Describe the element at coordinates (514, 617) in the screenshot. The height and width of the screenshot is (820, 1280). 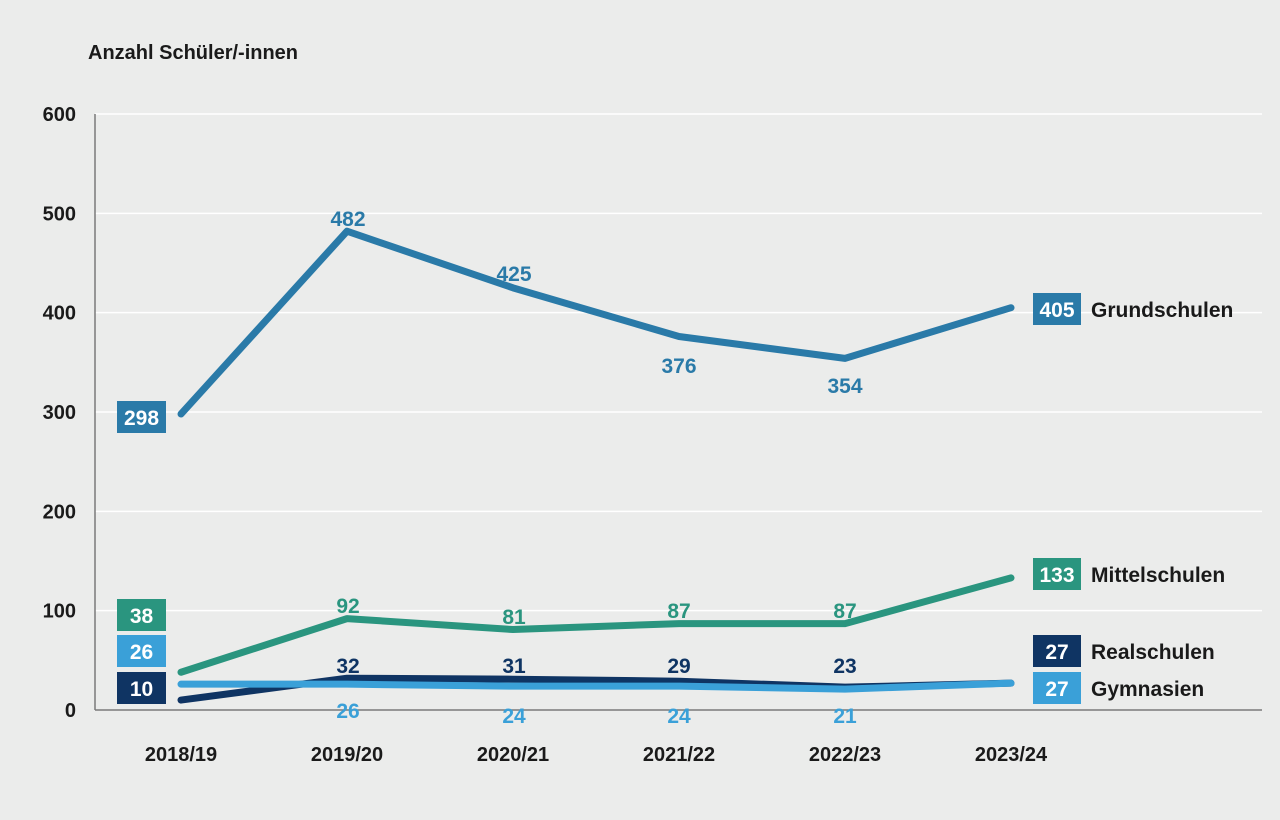
I see `data-label: 81` at that location.